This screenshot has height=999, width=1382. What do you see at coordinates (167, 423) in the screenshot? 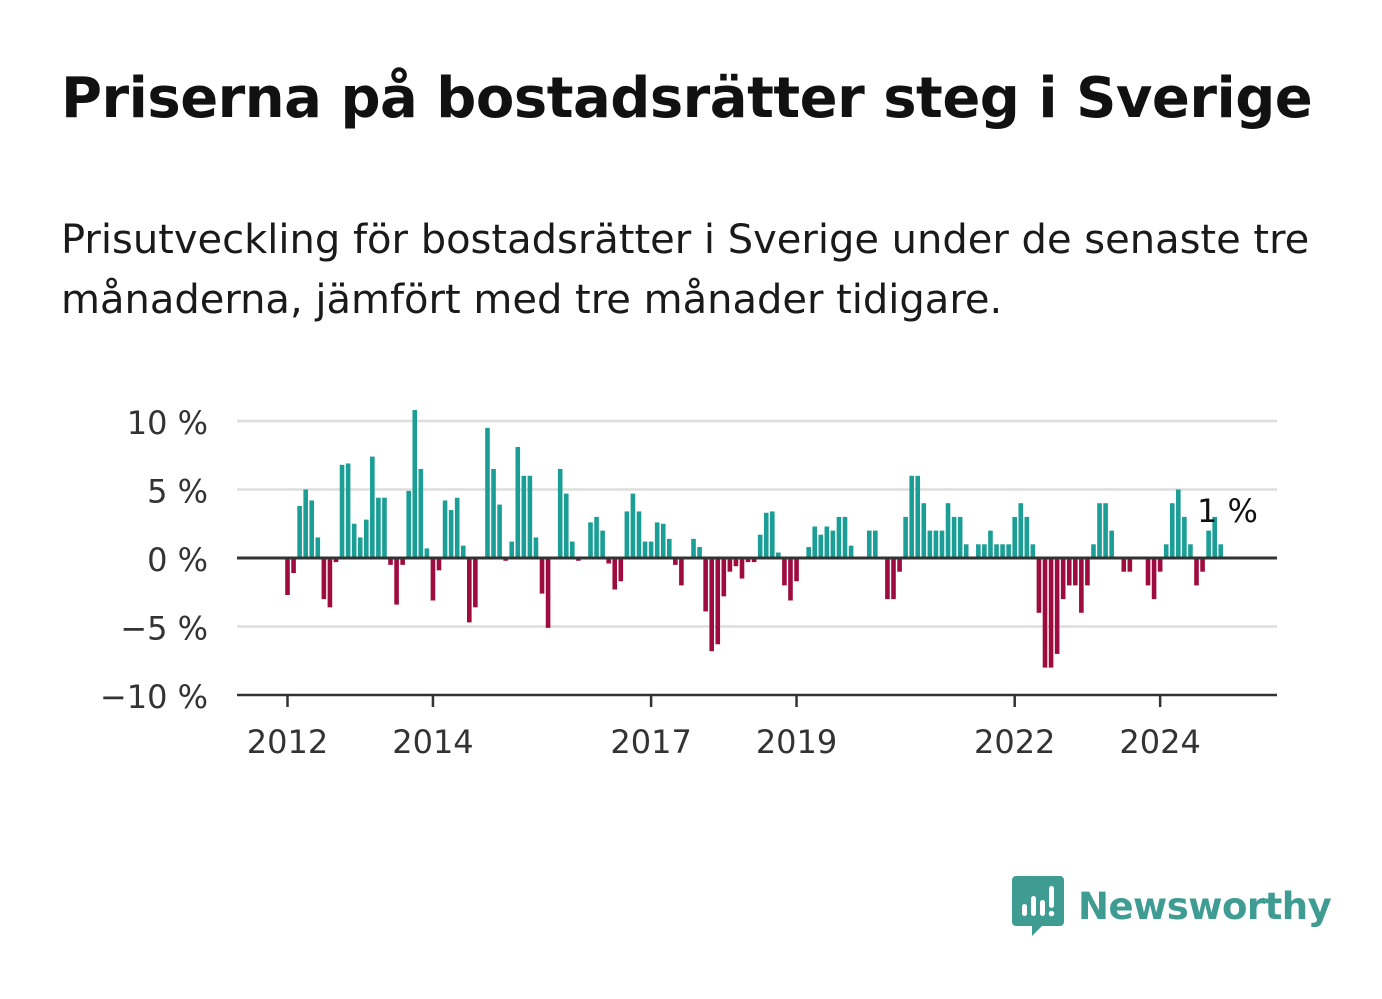
I see `y-tick-label: 10 %` at bounding box center [167, 423].